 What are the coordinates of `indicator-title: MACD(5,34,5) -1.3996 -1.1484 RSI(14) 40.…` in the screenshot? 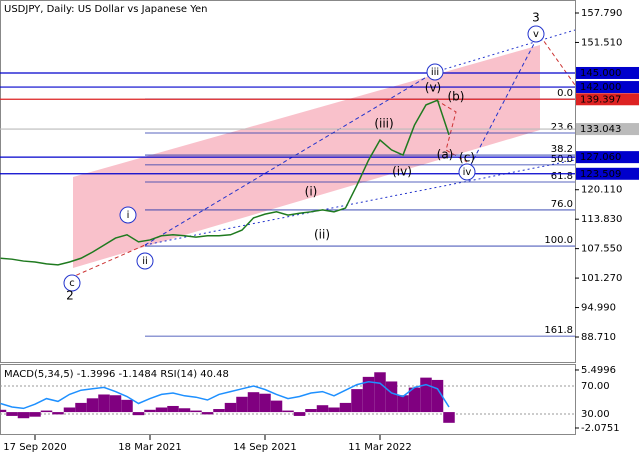 It's located at (116, 374).